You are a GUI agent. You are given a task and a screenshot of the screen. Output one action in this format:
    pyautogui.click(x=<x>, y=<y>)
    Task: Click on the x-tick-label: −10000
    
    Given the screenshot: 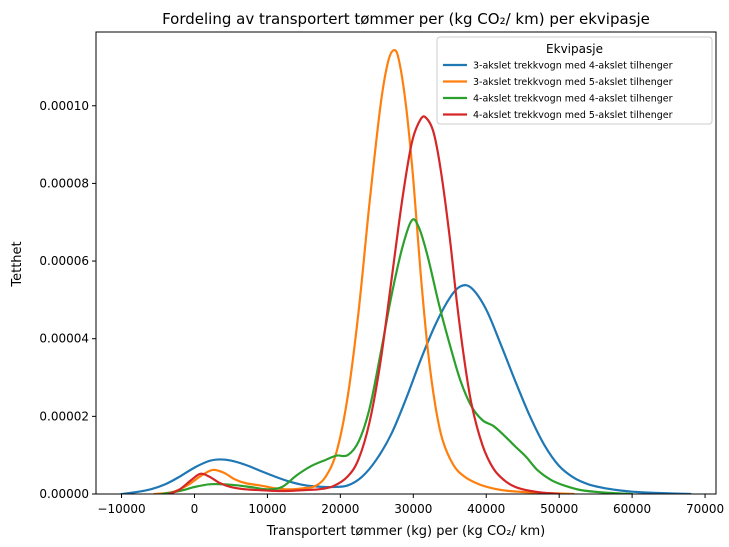 What is the action you would take?
    pyautogui.click(x=121, y=509)
    